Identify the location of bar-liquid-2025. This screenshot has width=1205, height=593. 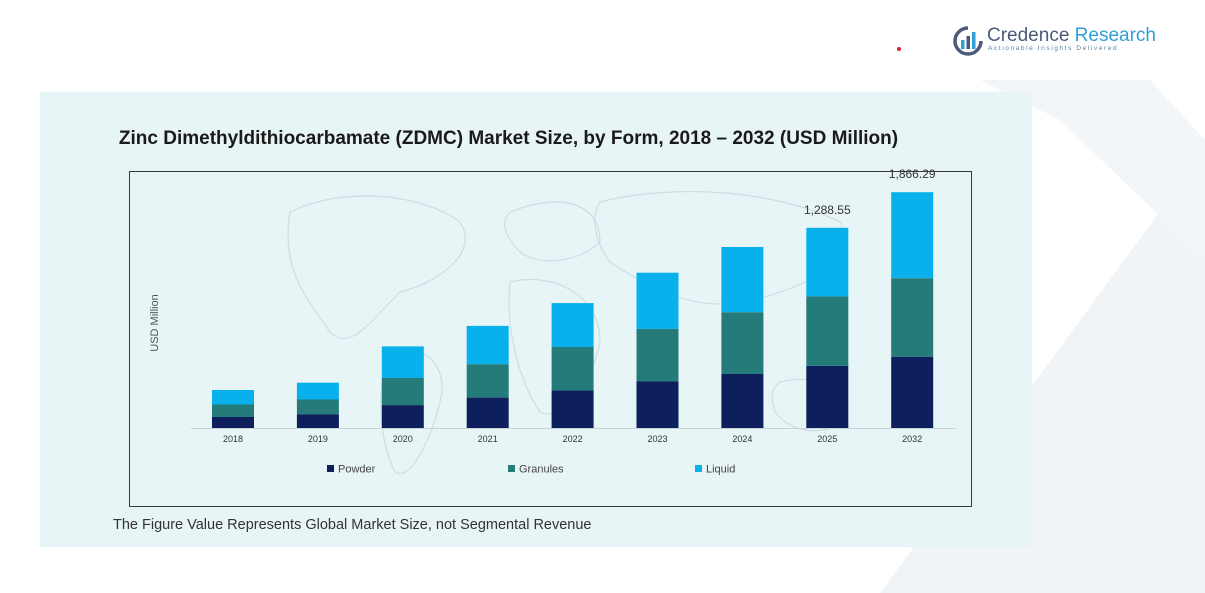
(827, 262).